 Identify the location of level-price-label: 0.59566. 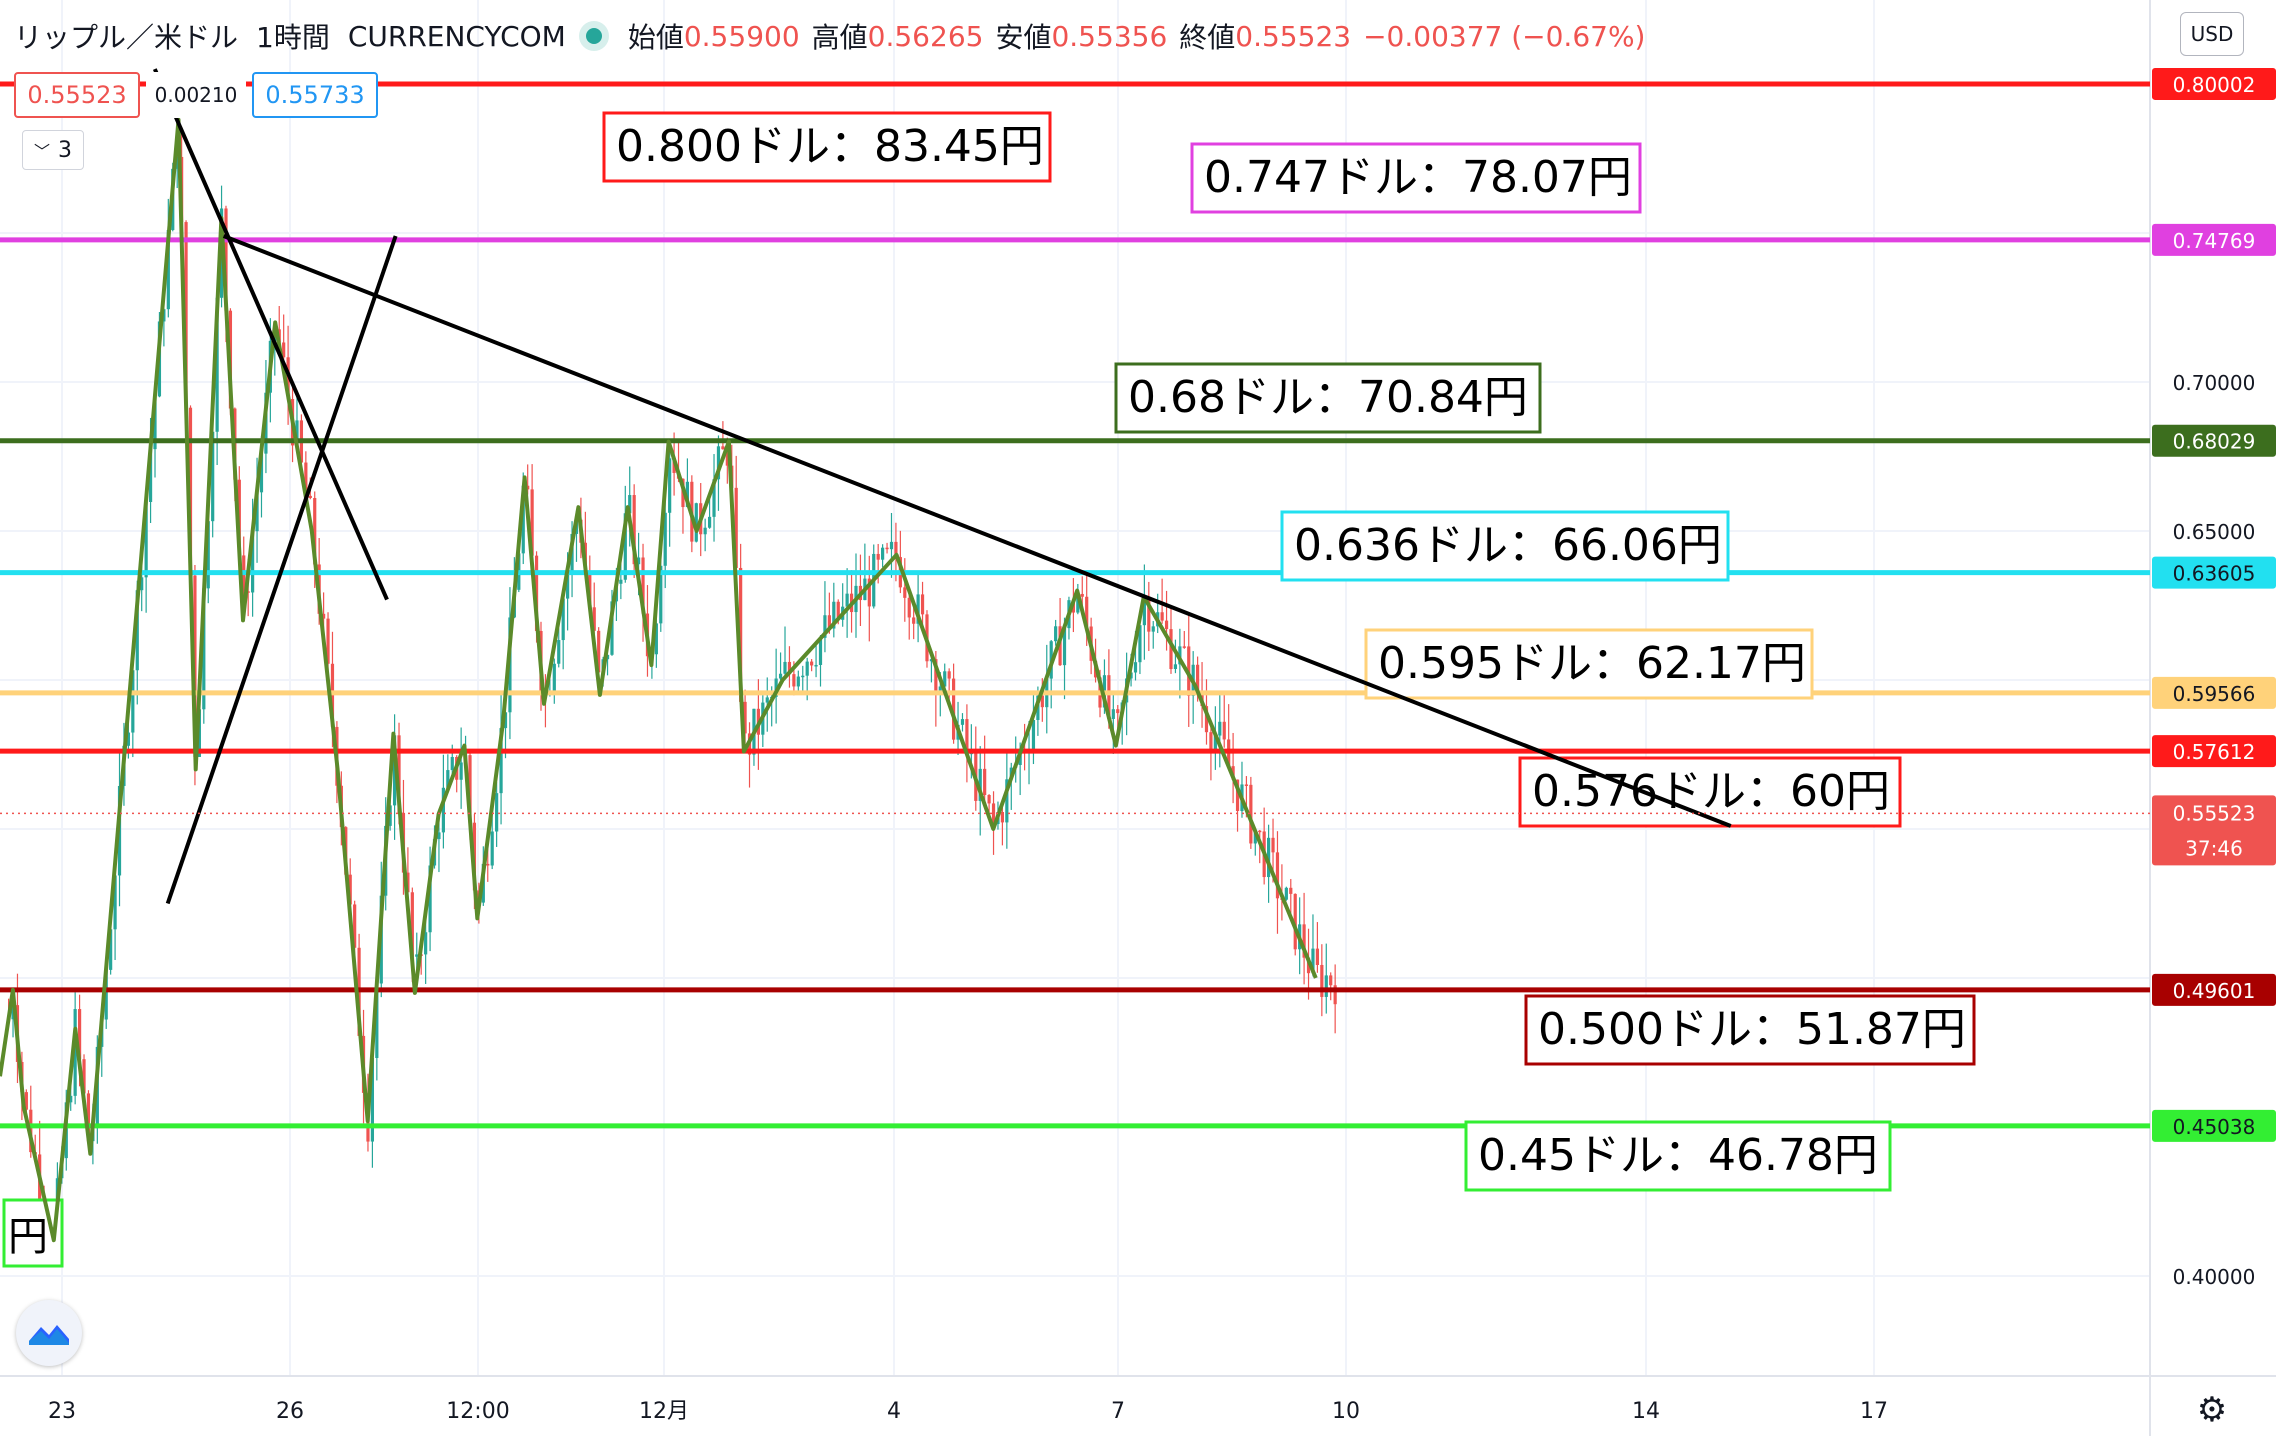
(2214, 692).